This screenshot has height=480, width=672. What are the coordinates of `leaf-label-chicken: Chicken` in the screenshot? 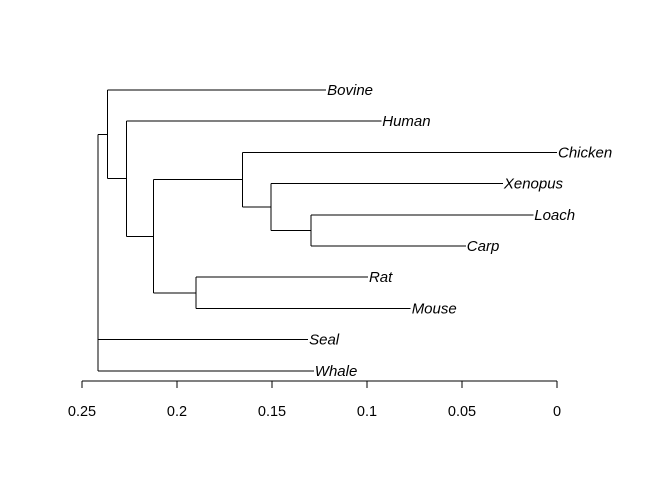 It's located at (585, 152).